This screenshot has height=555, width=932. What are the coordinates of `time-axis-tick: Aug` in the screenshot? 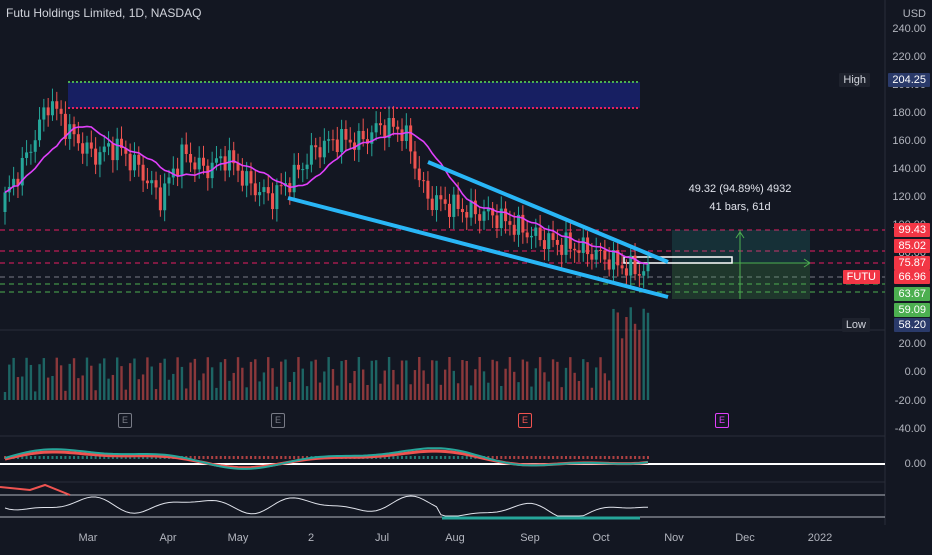 It's located at (455, 538).